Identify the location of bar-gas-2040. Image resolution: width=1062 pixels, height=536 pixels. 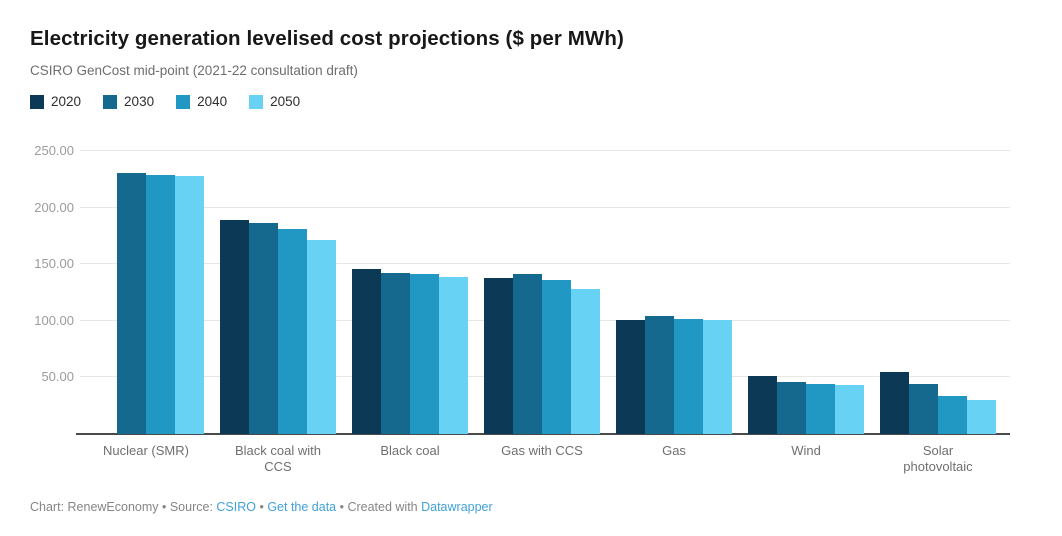
(688, 376).